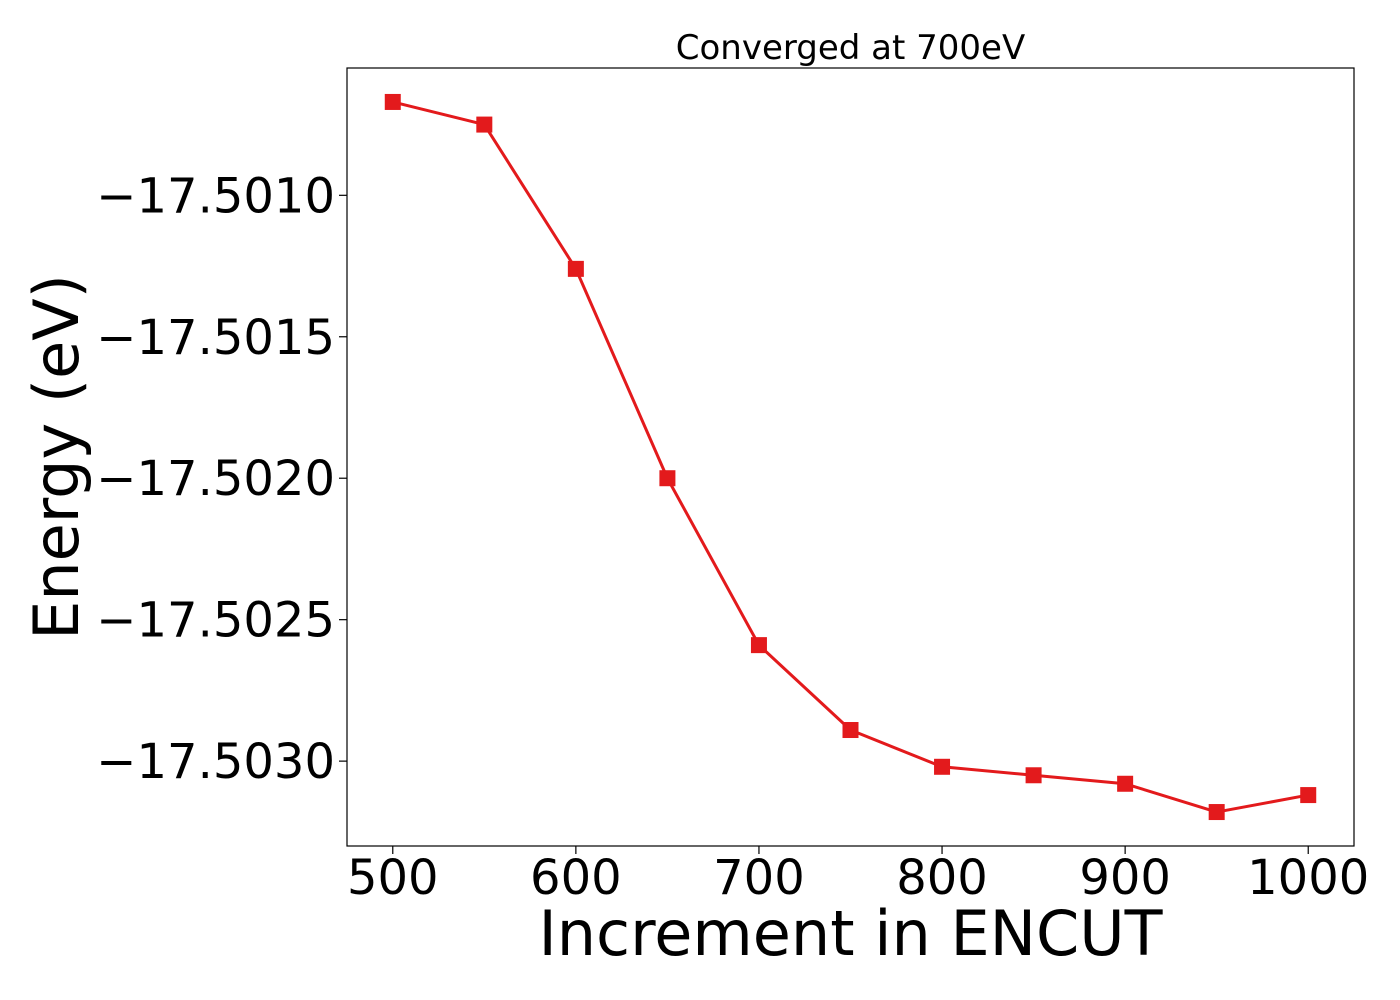  What do you see at coordinates (850, 933) in the screenshot?
I see `x-axis-label: Increment in ENCUT` at bounding box center [850, 933].